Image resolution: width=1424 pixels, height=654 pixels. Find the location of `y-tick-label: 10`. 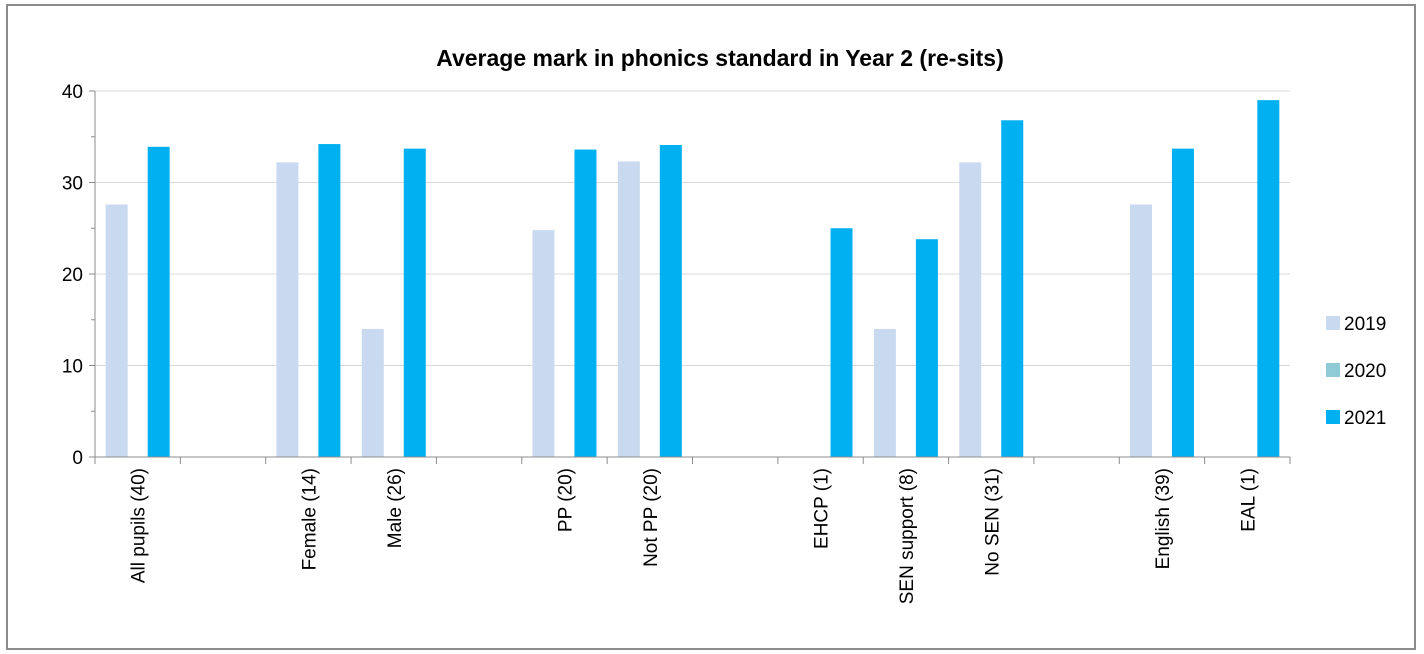

y-tick-label: 10 is located at coordinates (72, 367).